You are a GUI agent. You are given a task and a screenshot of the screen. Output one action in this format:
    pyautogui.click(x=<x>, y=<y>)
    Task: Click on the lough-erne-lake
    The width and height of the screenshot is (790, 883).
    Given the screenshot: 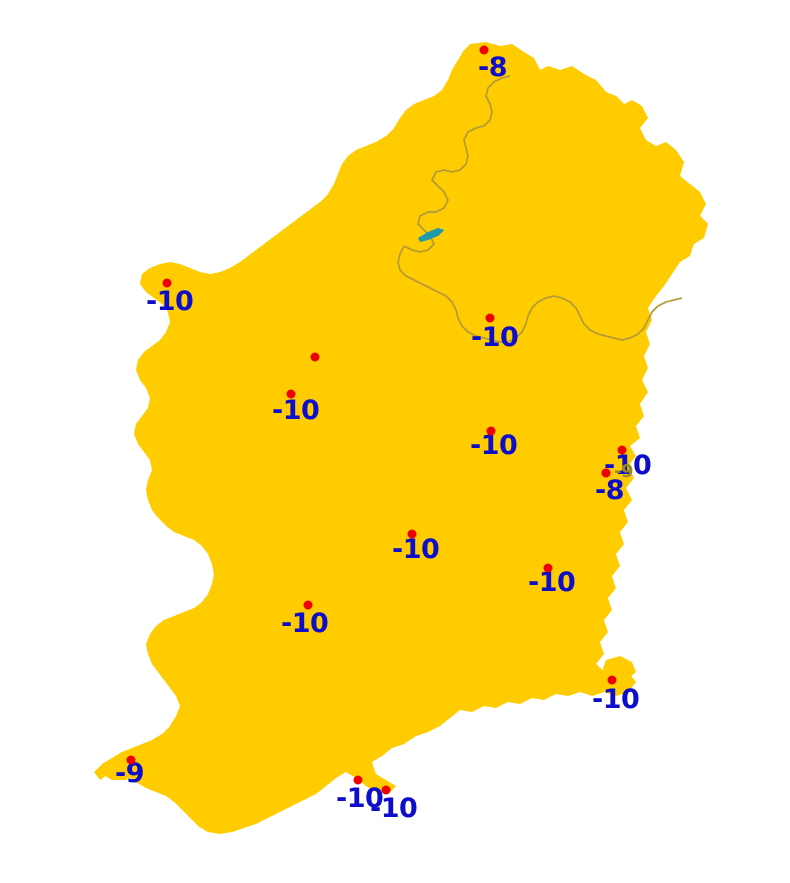 What is the action you would take?
    pyautogui.click(x=431, y=235)
    